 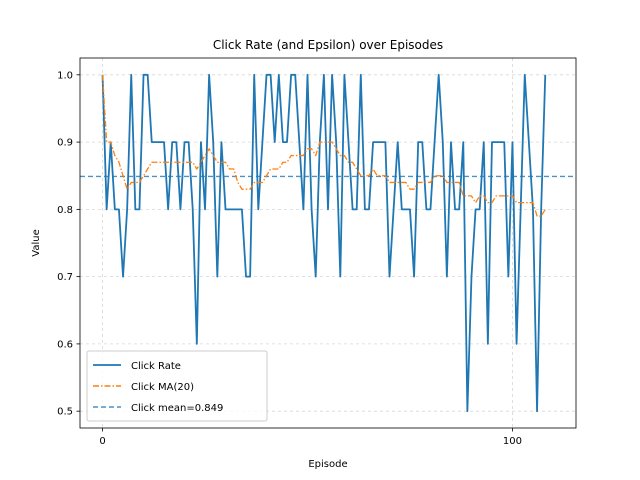 What do you see at coordinates (512, 441) in the screenshot?
I see `x-tick-label: 100` at bounding box center [512, 441].